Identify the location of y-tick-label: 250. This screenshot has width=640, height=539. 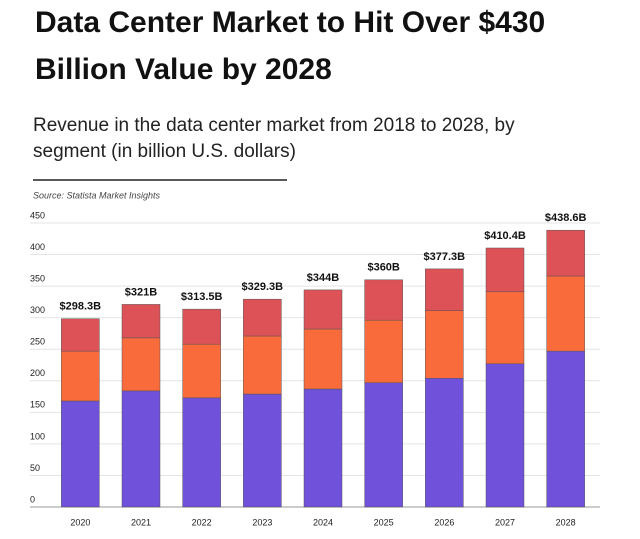
(37, 342).